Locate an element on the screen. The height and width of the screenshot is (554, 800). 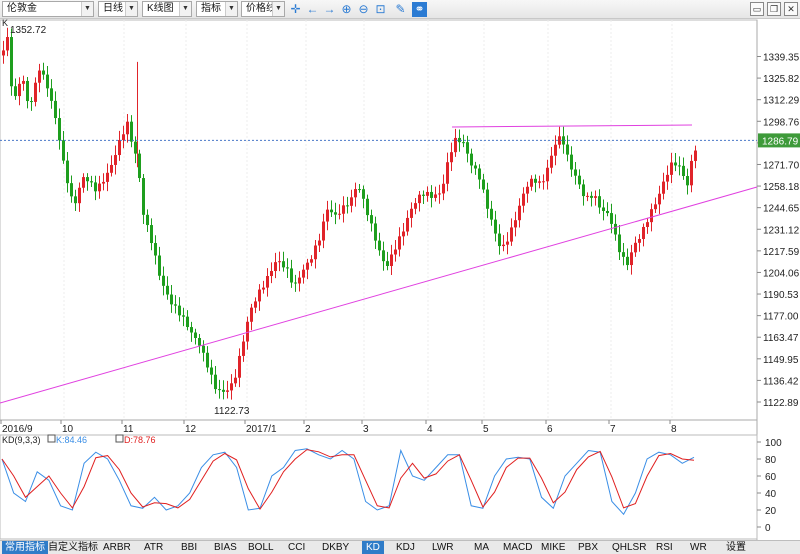
instrument-select: 伦敦金 ▼ is located at coordinates (48, 9).